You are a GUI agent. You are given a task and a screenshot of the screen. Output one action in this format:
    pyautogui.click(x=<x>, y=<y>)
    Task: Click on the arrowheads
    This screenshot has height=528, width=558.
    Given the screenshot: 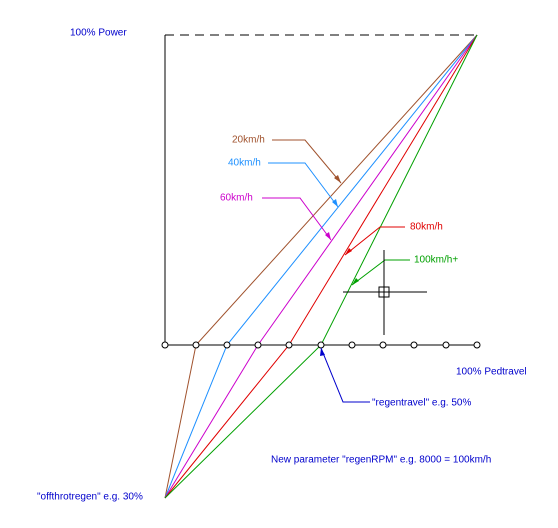 What is the action you would take?
    pyautogui.click(x=339, y=265)
    